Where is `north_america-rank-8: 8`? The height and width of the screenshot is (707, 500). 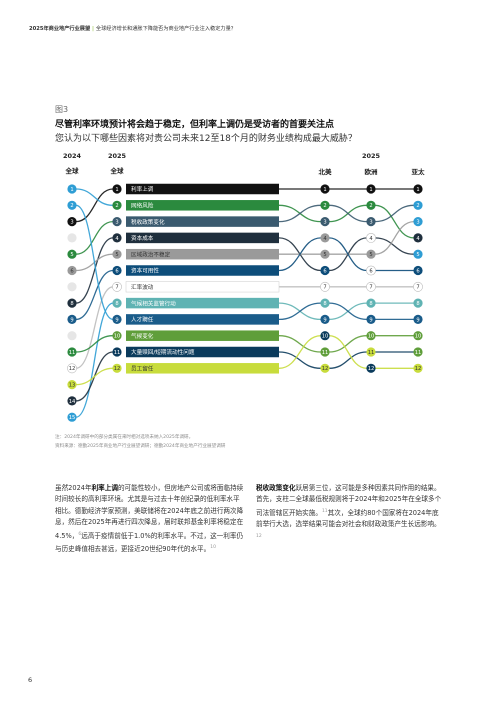 north_america-rank-8: 8 is located at coordinates (325, 303).